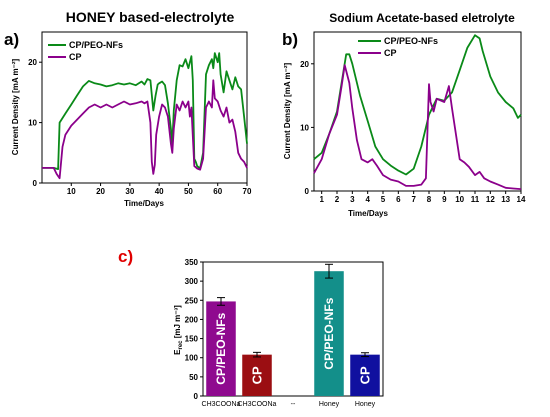 The width and height of the screenshot is (550, 417). What do you see at coordinates (367, 199) in the screenshot?
I see `panel-b-xtick-label: 4` at bounding box center [367, 199].